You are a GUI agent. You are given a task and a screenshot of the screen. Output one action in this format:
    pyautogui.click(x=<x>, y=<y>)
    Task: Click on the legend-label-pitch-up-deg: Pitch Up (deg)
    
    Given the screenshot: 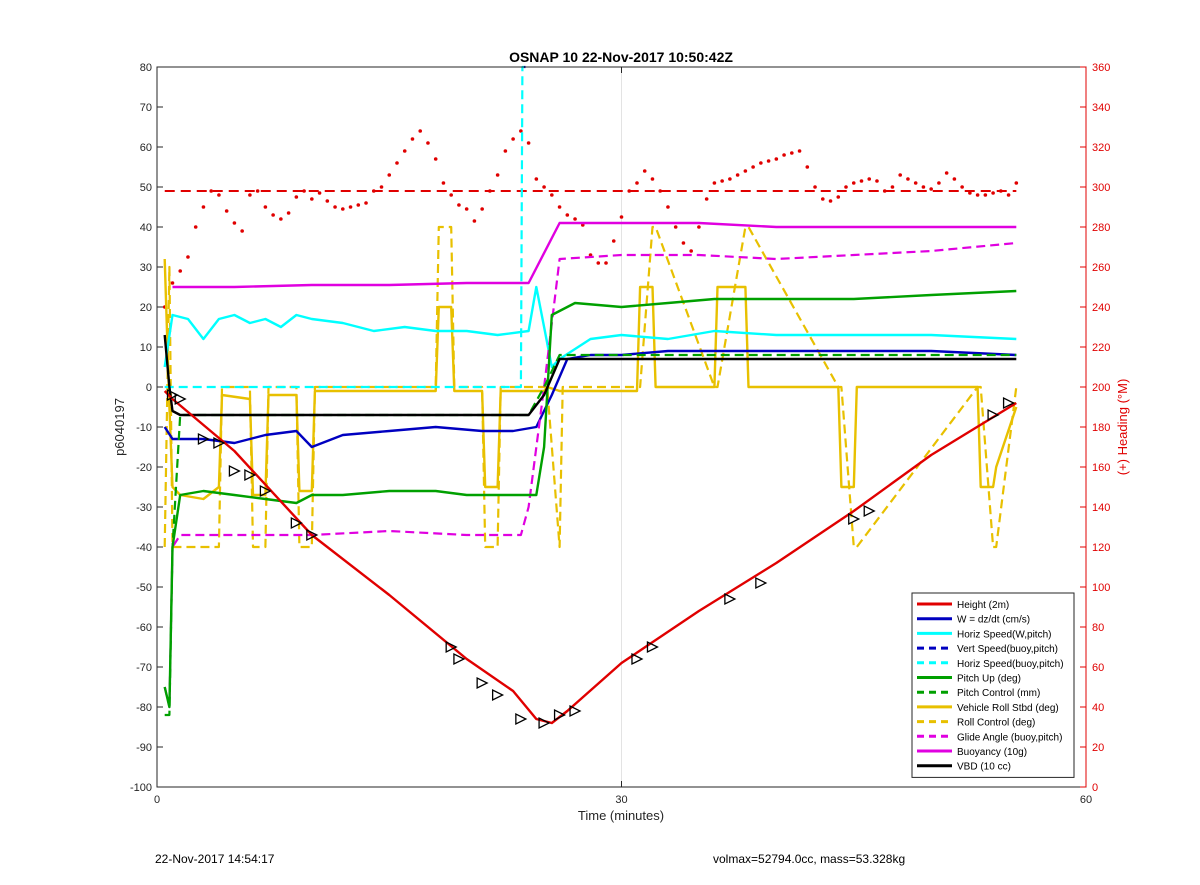 What is the action you would take?
    pyautogui.click(x=989, y=679)
    